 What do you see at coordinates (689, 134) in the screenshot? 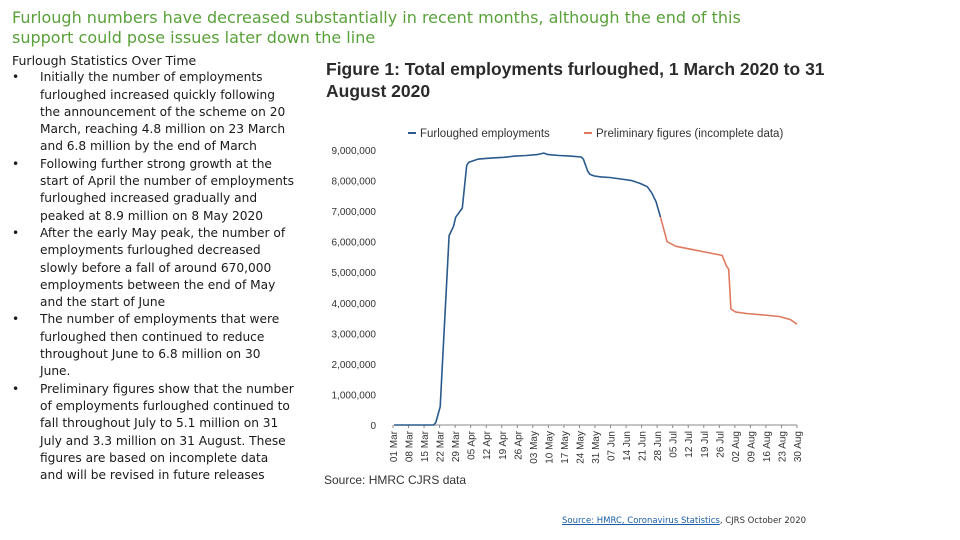
I see `legend-label-prelim: Preliminary figures (incomplete data)` at bounding box center [689, 134].